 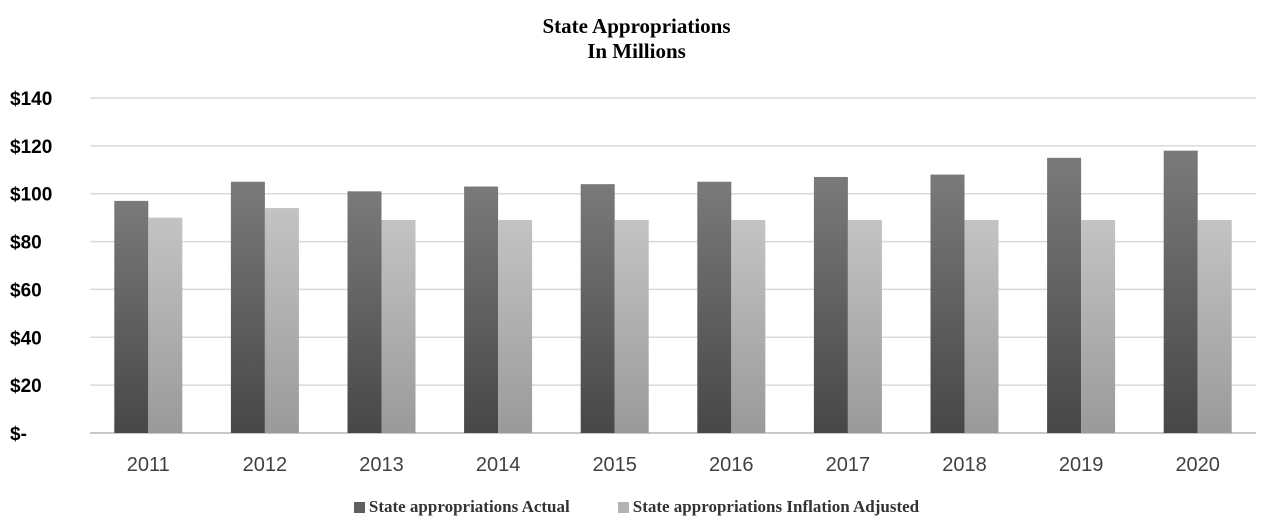 I want to click on y-tick-label: $120, so click(x=31, y=147).